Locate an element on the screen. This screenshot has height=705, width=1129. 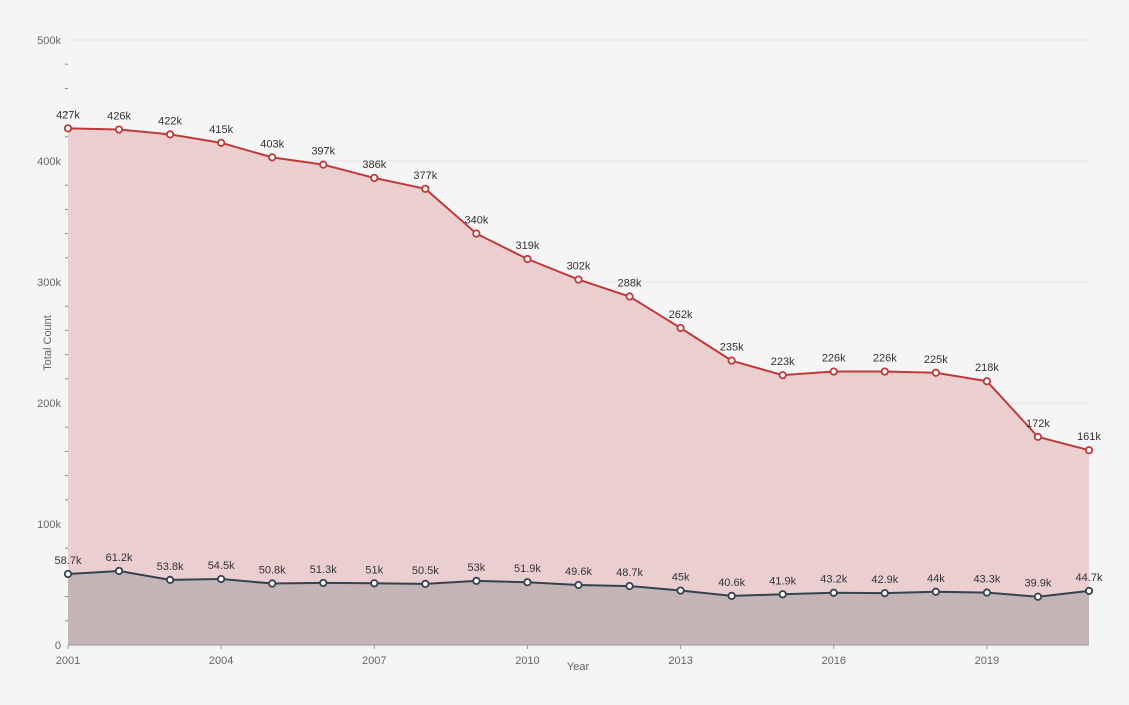
data-label: 319k is located at coordinates (528, 246).